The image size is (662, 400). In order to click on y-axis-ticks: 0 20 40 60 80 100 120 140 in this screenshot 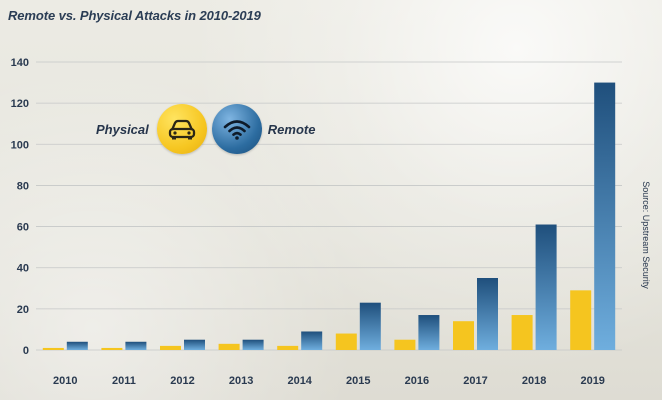, I will do `click(20, 207)`.